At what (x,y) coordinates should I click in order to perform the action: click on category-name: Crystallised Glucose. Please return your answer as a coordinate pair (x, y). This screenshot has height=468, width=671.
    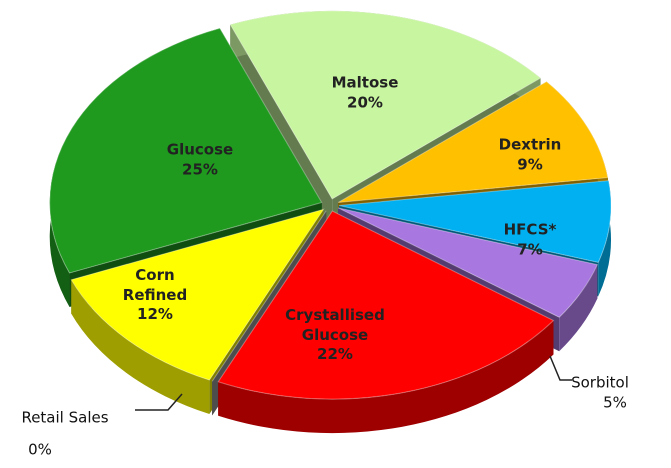
    Looking at the image, I should click on (335, 324).